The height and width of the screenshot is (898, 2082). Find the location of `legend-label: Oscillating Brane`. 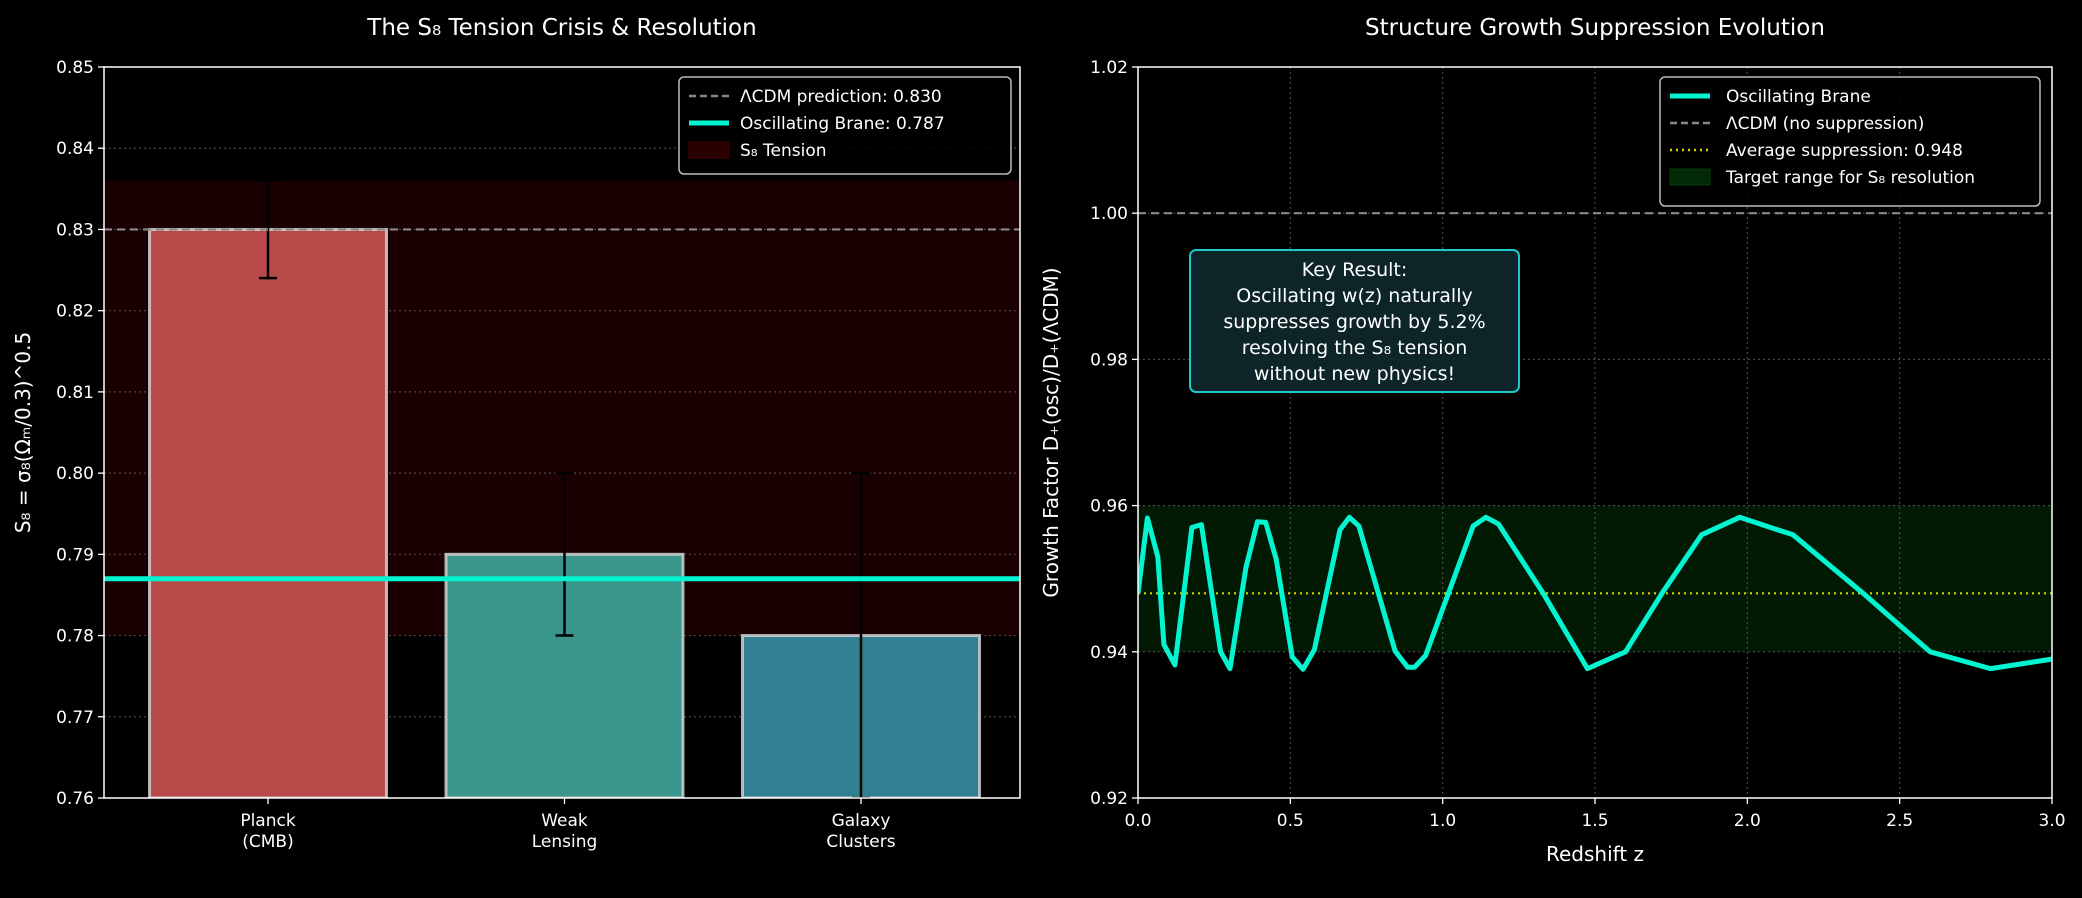

legend-label: Oscillating Brane is located at coordinates (1798, 97).